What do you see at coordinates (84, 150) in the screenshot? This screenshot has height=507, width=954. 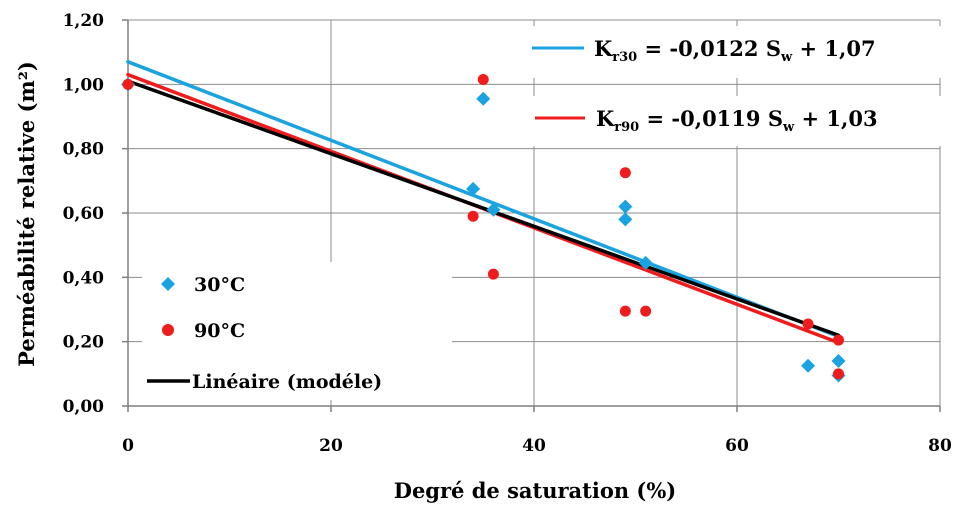 I see `y-tick-label: 0,80` at bounding box center [84, 150].